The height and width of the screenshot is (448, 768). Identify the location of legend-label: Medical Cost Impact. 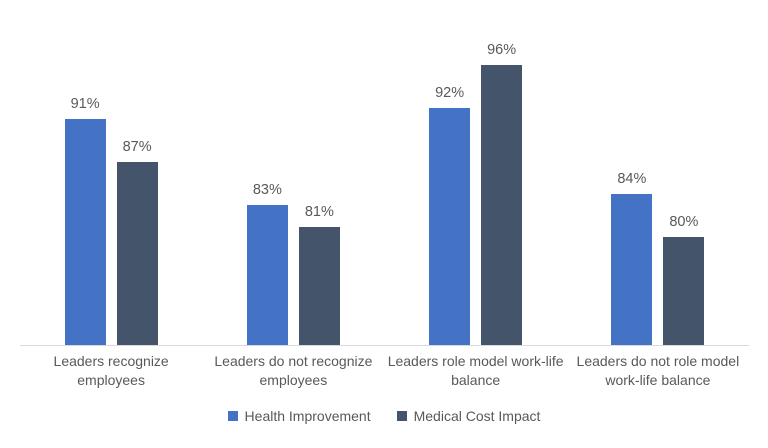
(477, 416).